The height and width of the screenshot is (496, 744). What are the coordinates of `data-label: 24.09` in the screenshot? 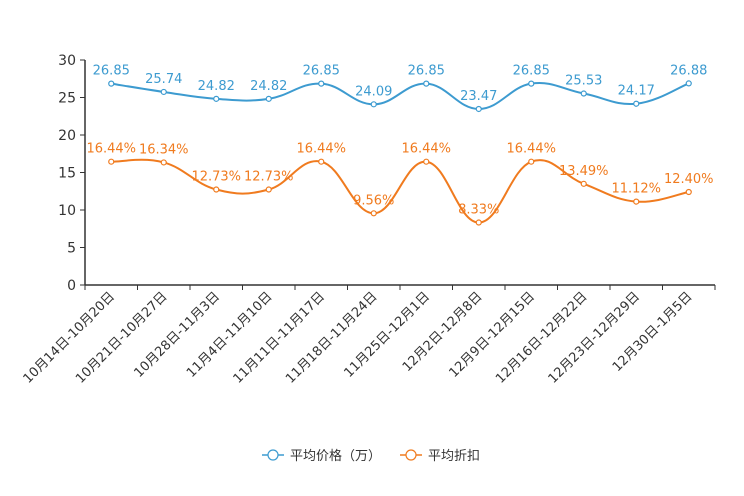 It's located at (373, 91).